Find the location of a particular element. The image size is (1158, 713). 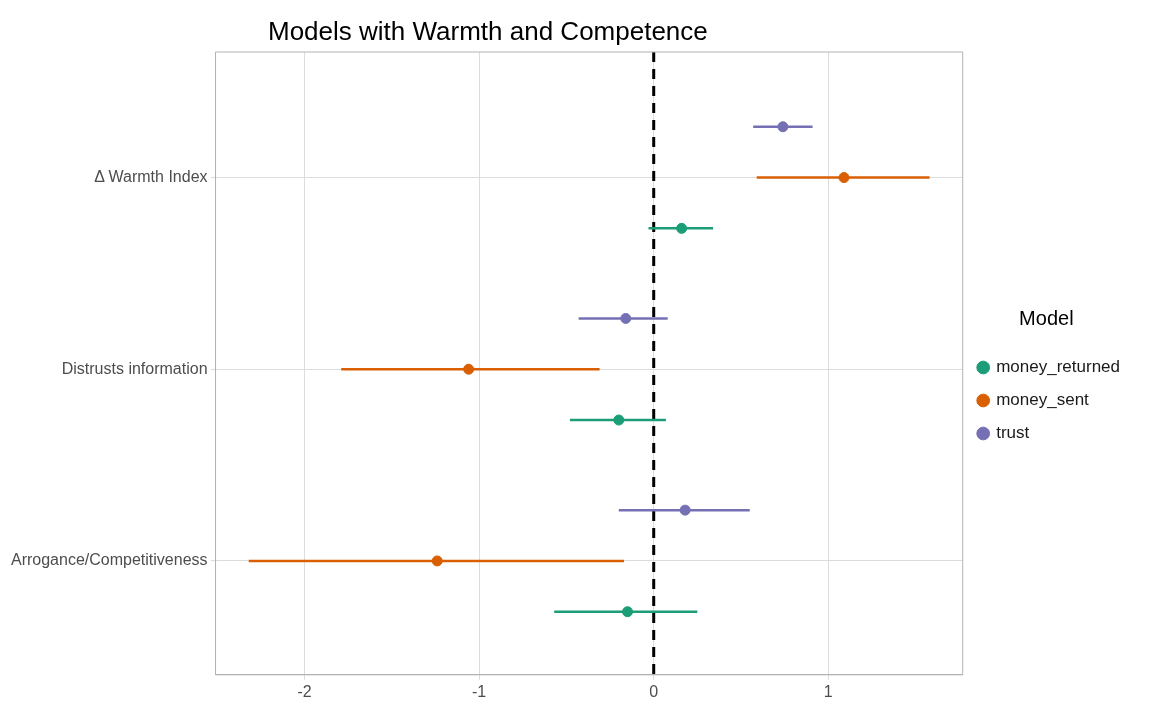

y-tick-label: Distrusts information is located at coordinates (134, 368).